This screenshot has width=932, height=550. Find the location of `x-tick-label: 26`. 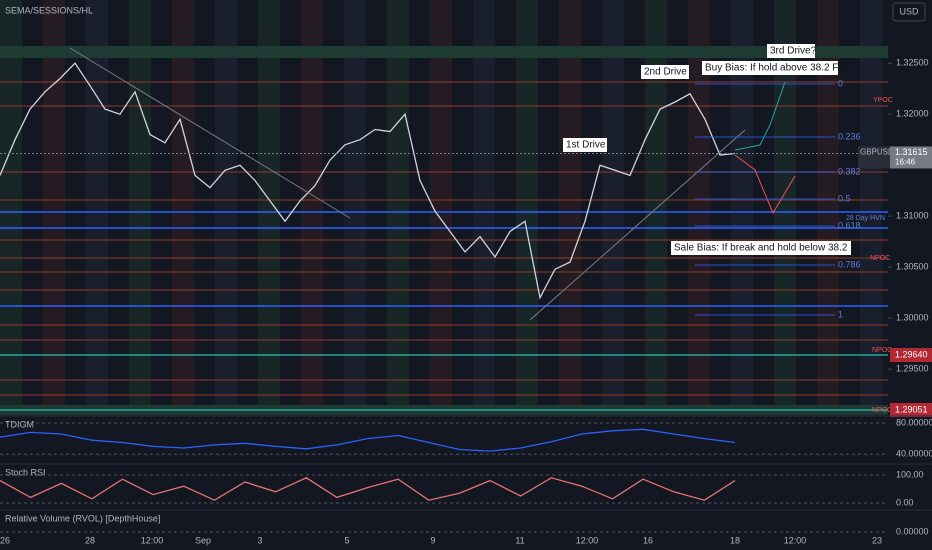

x-tick-label: 26 is located at coordinates (5, 540).